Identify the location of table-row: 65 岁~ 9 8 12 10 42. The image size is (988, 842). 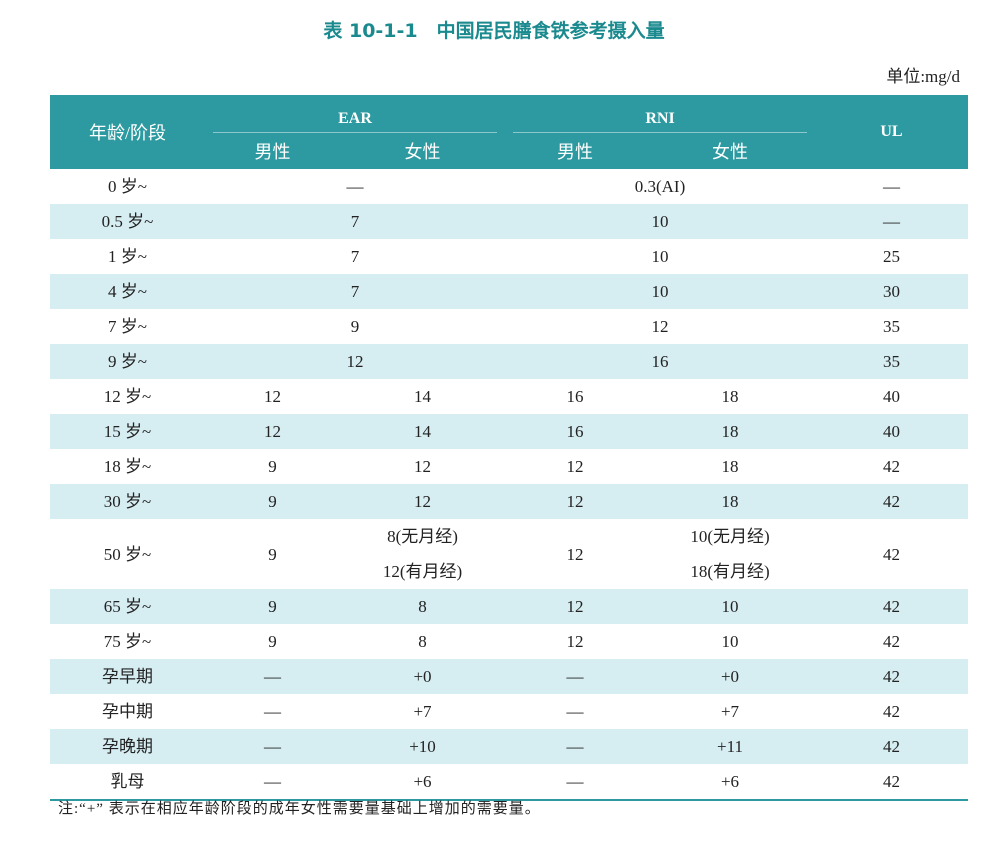
(509, 606).